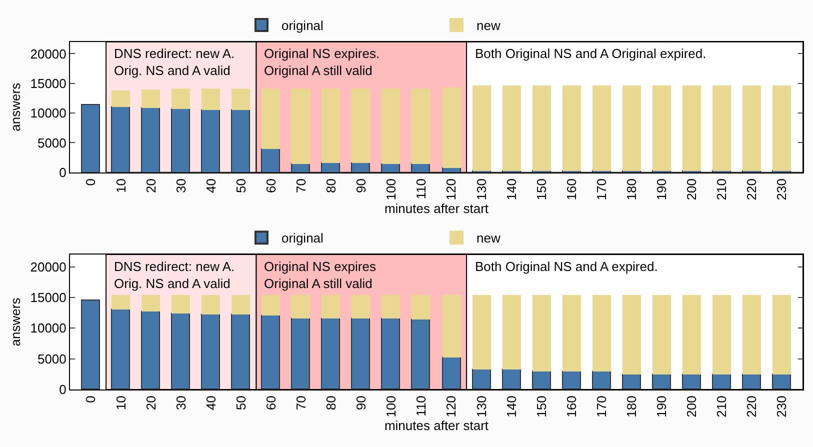 The image size is (813, 447). I want to click on x-tick-label: 60, so click(270, 186).